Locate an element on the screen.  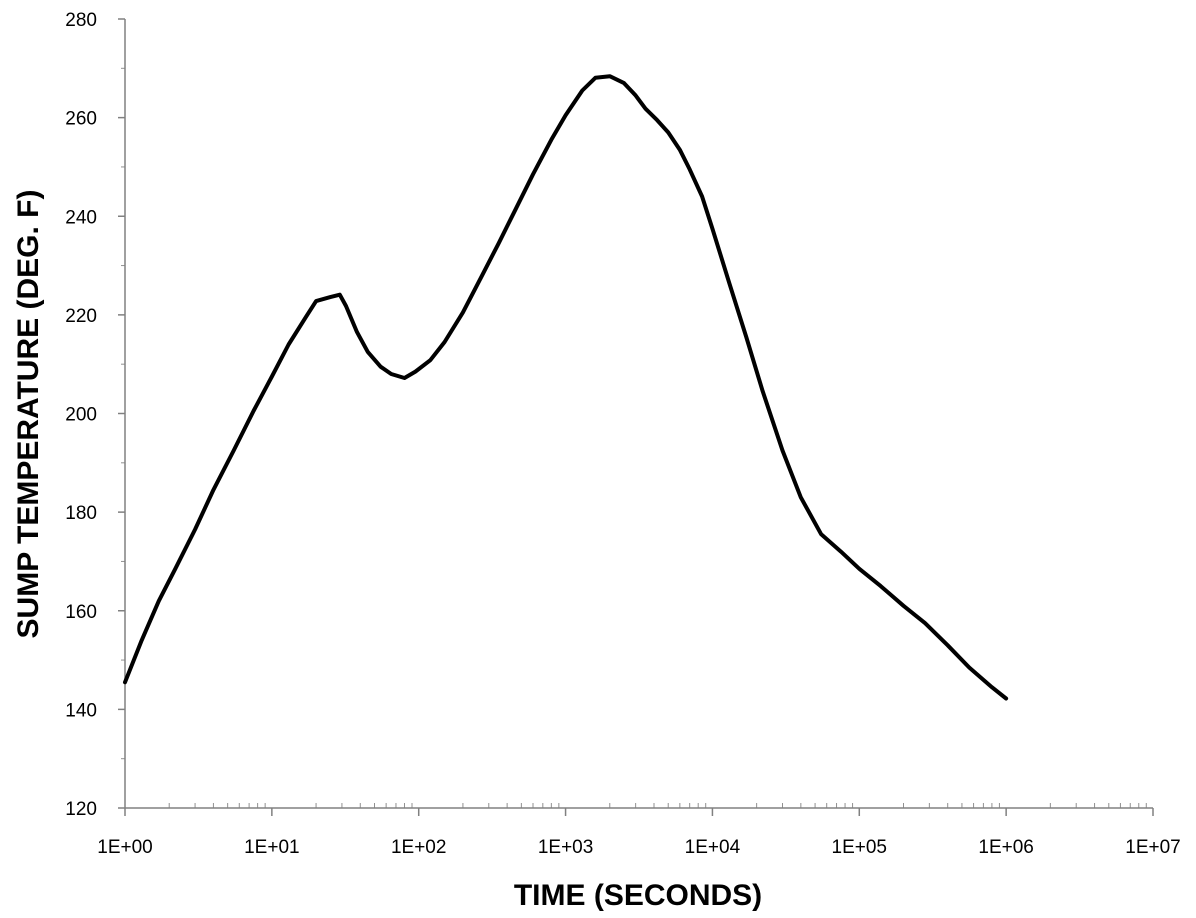
x-axis-minor-ticks is located at coordinates (657, 805).